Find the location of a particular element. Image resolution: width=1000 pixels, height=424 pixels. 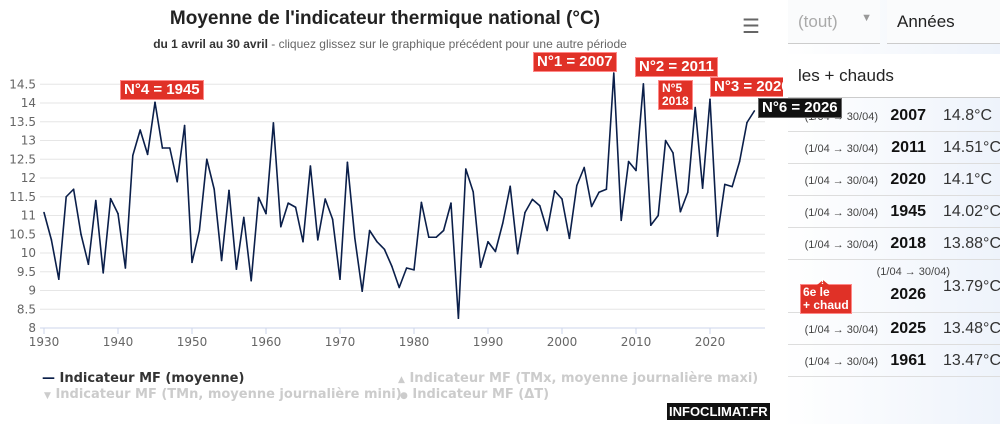

x-tick-label: 2010 is located at coordinates (636, 342).